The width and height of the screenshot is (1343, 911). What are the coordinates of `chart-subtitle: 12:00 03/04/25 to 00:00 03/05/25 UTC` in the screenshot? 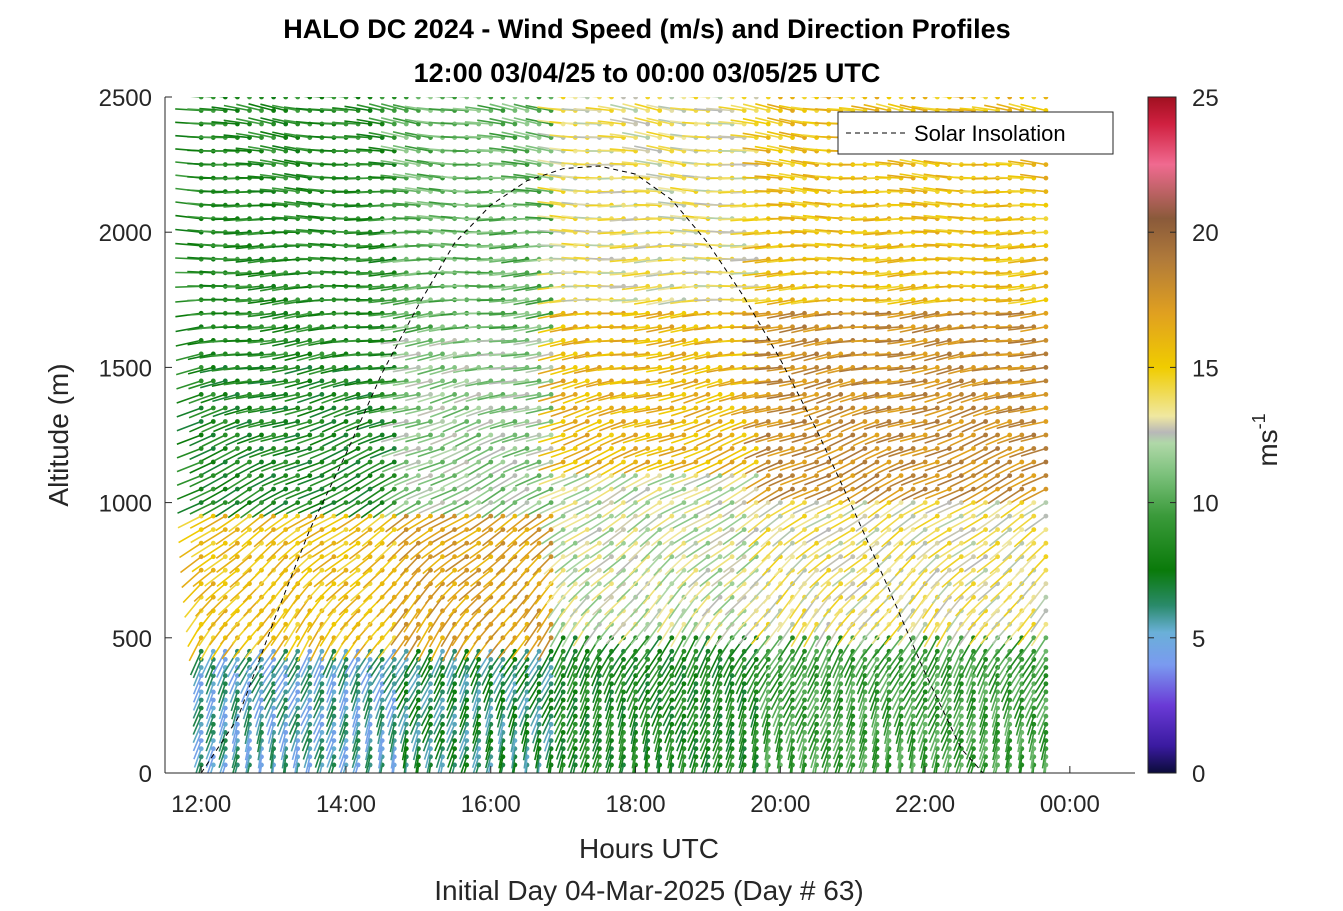 It's located at (647, 73).